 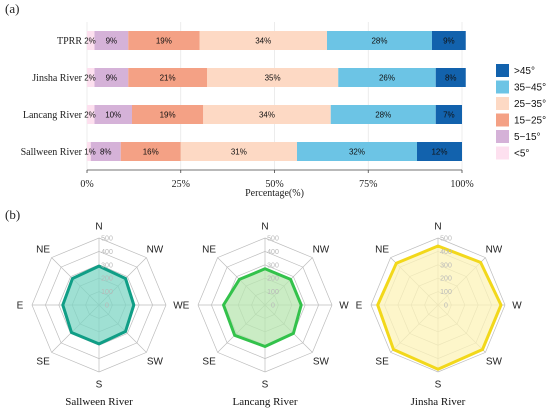 I want to click on bar-chart-x-axis: 0% 25% 50% 75% 100% Percentage(%), so click(x=277, y=184).